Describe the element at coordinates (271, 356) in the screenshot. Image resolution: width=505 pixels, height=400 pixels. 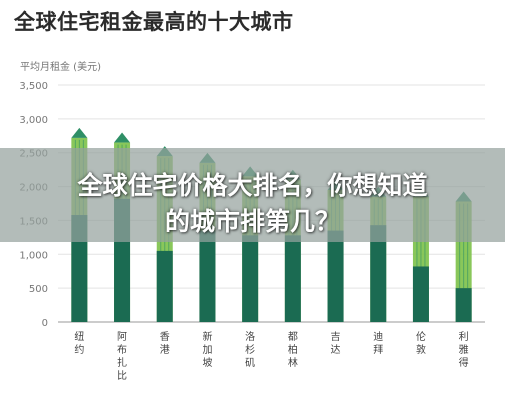
I see `x-tick-labels: 纽约 阿布扎比 香港 新加坡 洛杉矶 都柏林 吉达 迪拜 伦敦 利雅得` at that location.